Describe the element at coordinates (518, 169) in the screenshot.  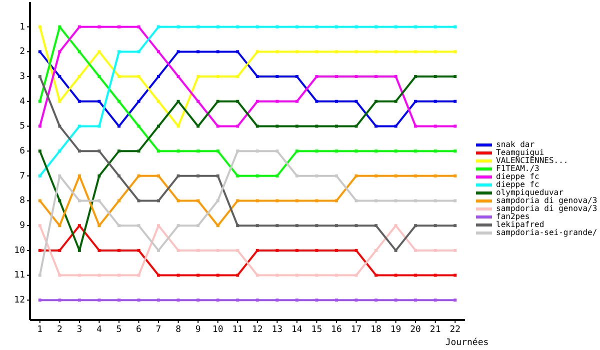
I see `legend-label: F1TEAM./3` at that location.